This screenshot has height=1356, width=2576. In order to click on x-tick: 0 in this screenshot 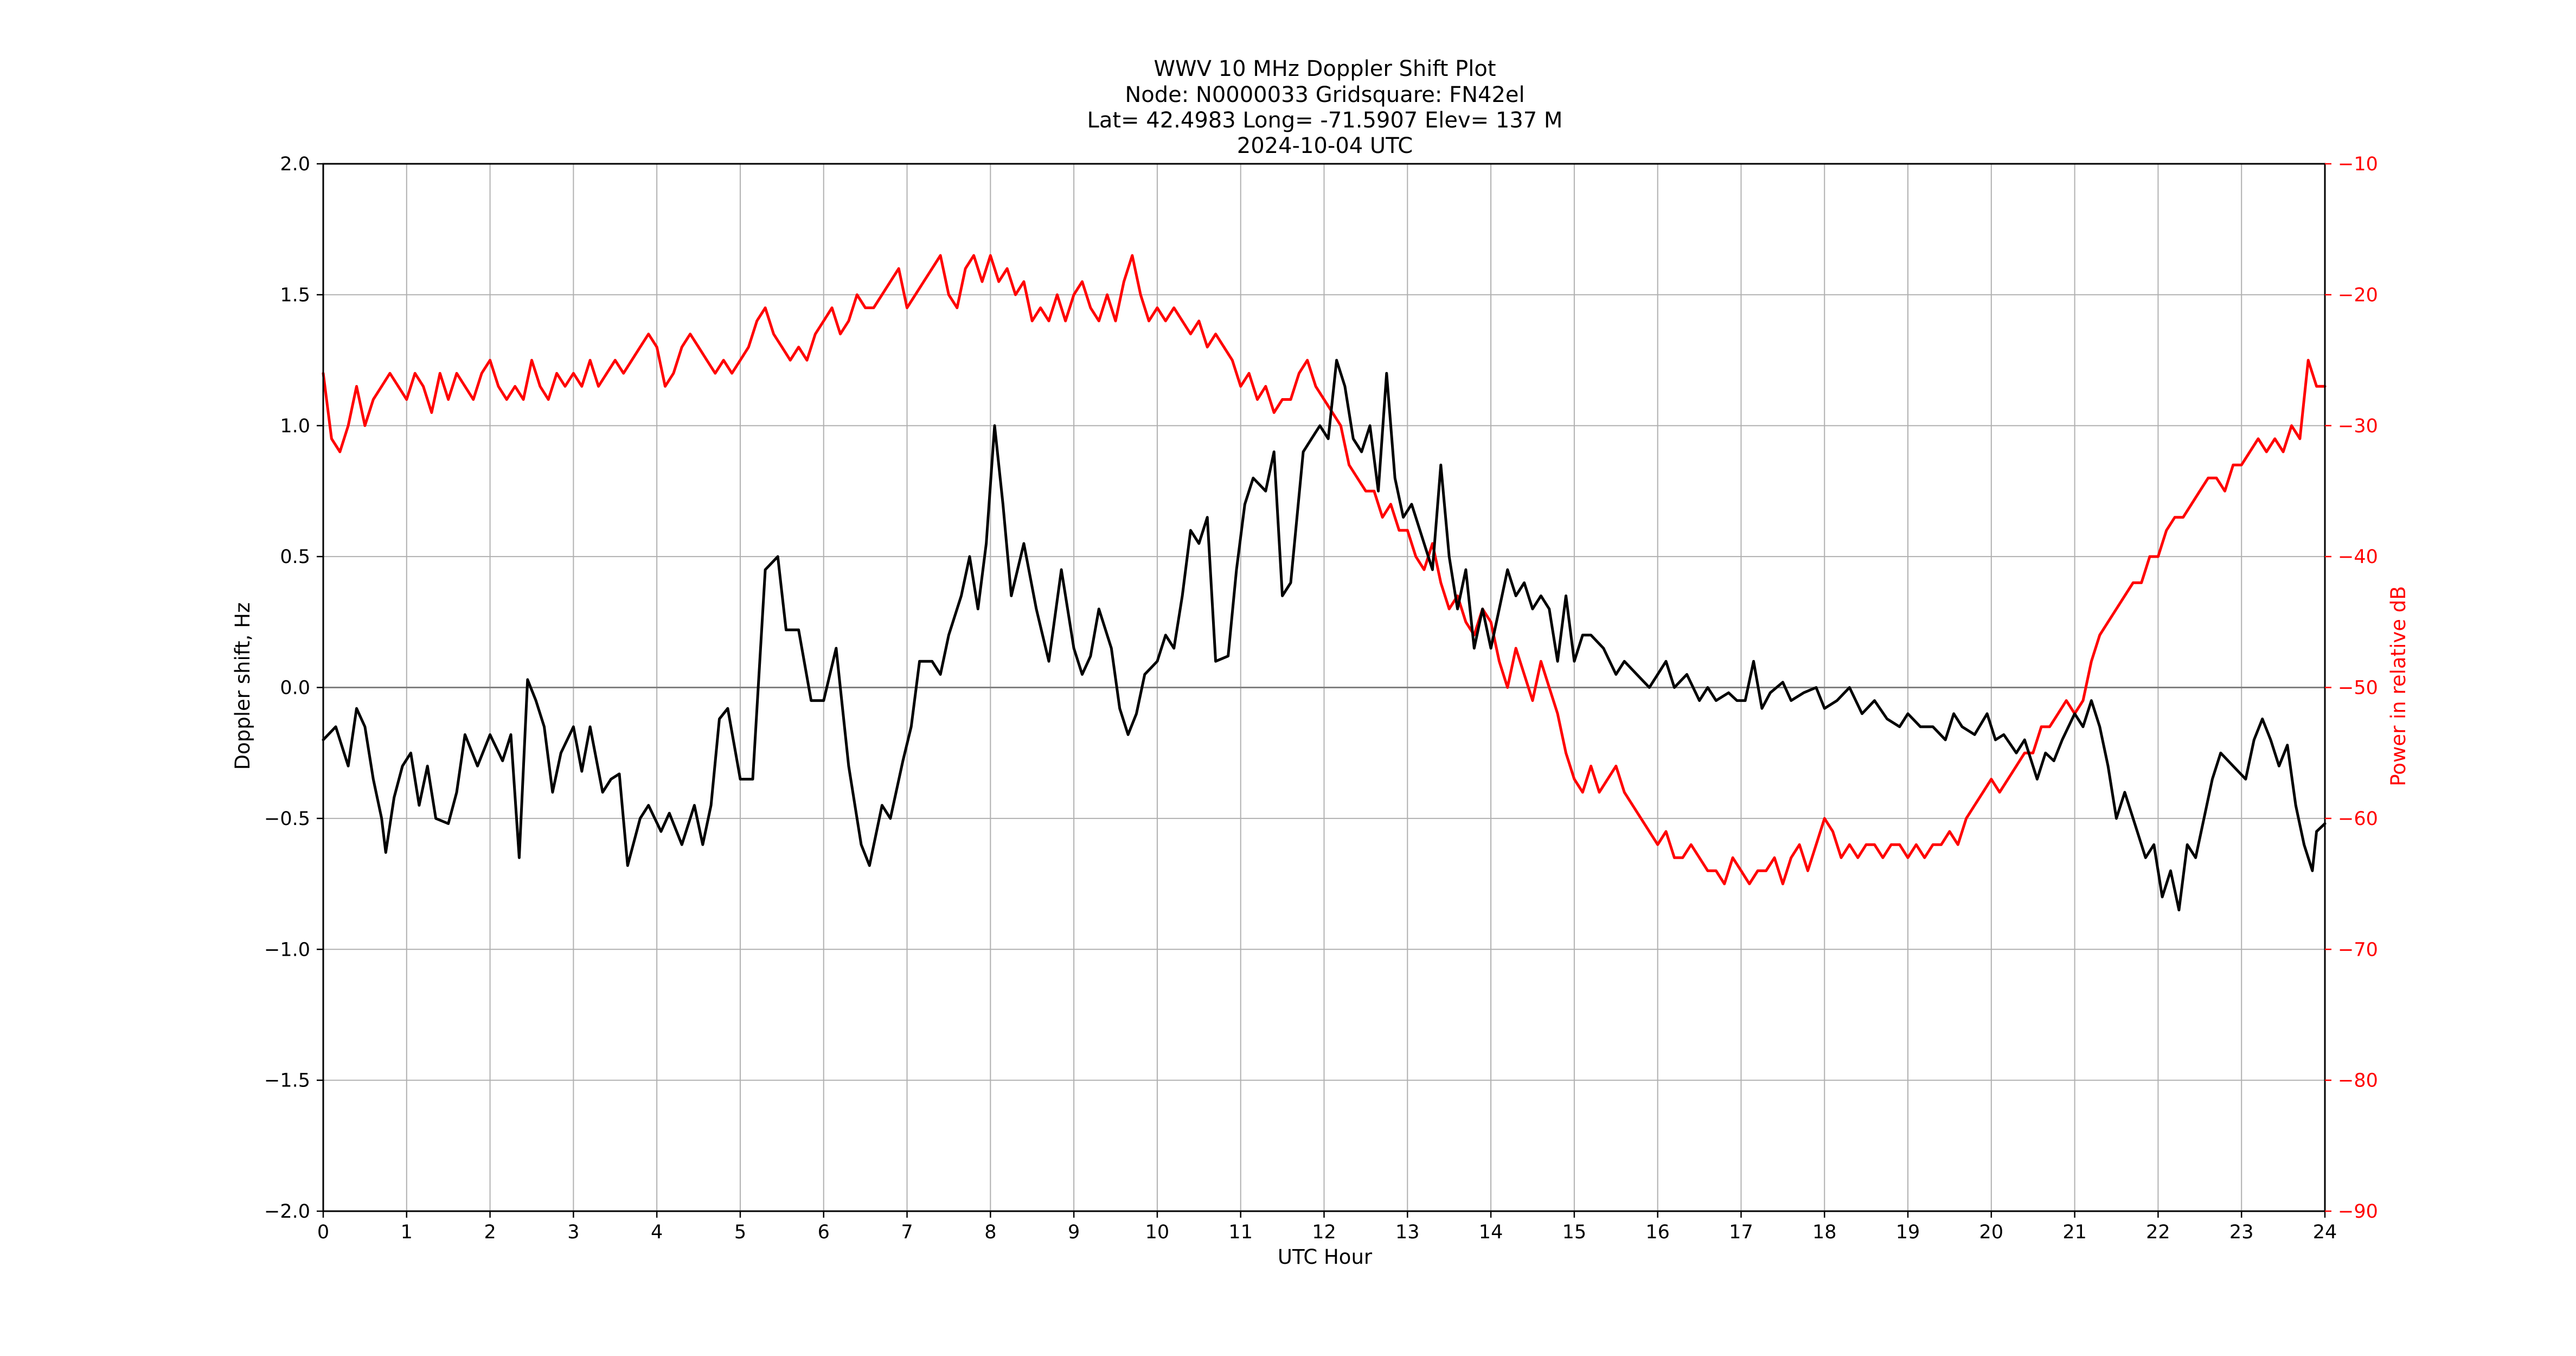, I will do `click(323, 1227)`.